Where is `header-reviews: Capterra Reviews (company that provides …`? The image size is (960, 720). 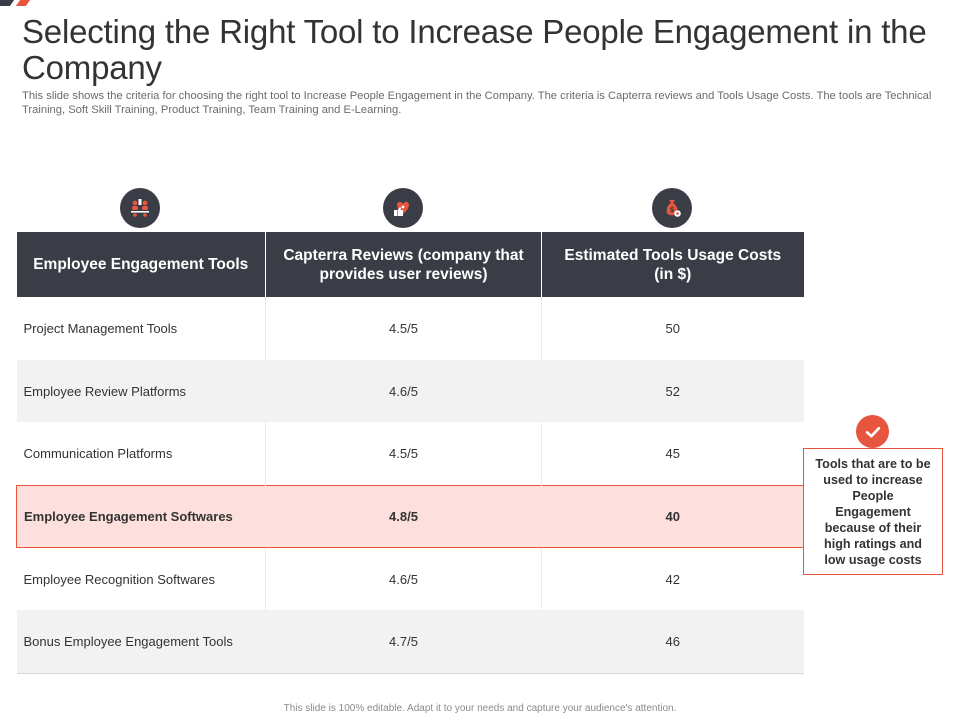
header-reviews: Capterra Reviews (company that provides … is located at coordinates (403, 264).